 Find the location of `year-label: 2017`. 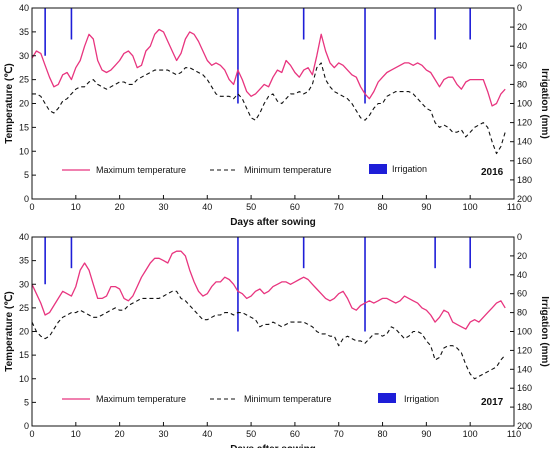

year-label: 2017 is located at coordinates (492, 402).